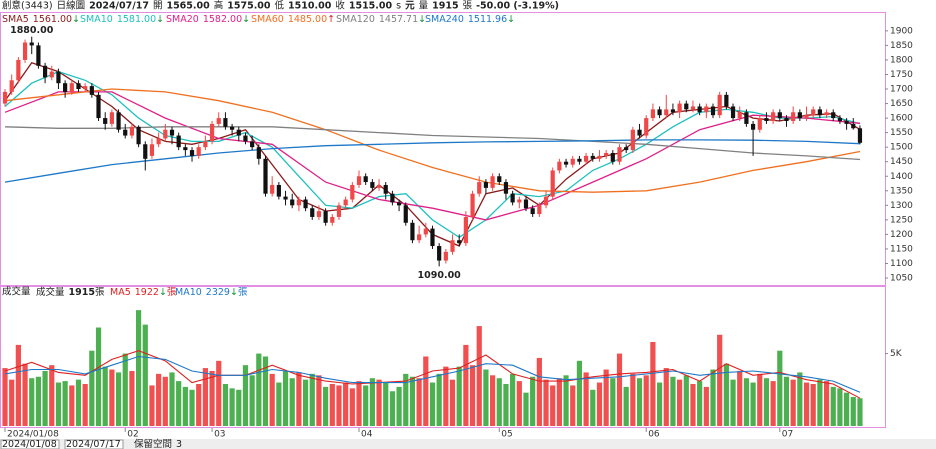  What do you see at coordinates (901, 133) in the screenshot?
I see `y-tick-label: 1550` at bounding box center [901, 133].